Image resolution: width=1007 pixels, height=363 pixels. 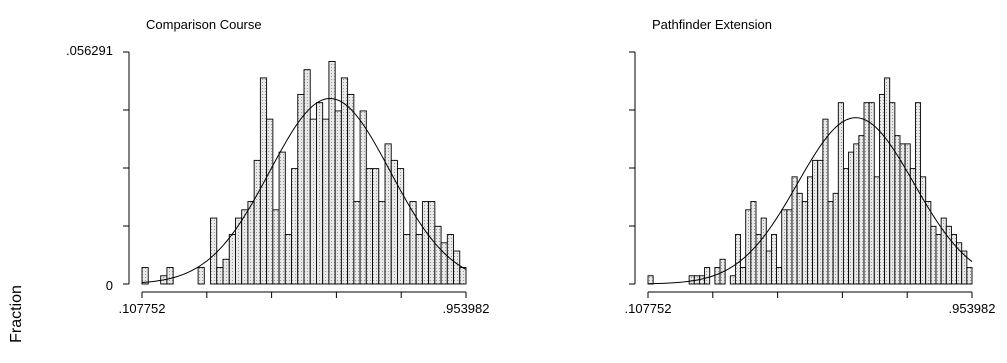 What do you see at coordinates (109, 285) in the screenshot?
I see `y-tick-label-zero: 0` at bounding box center [109, 285].